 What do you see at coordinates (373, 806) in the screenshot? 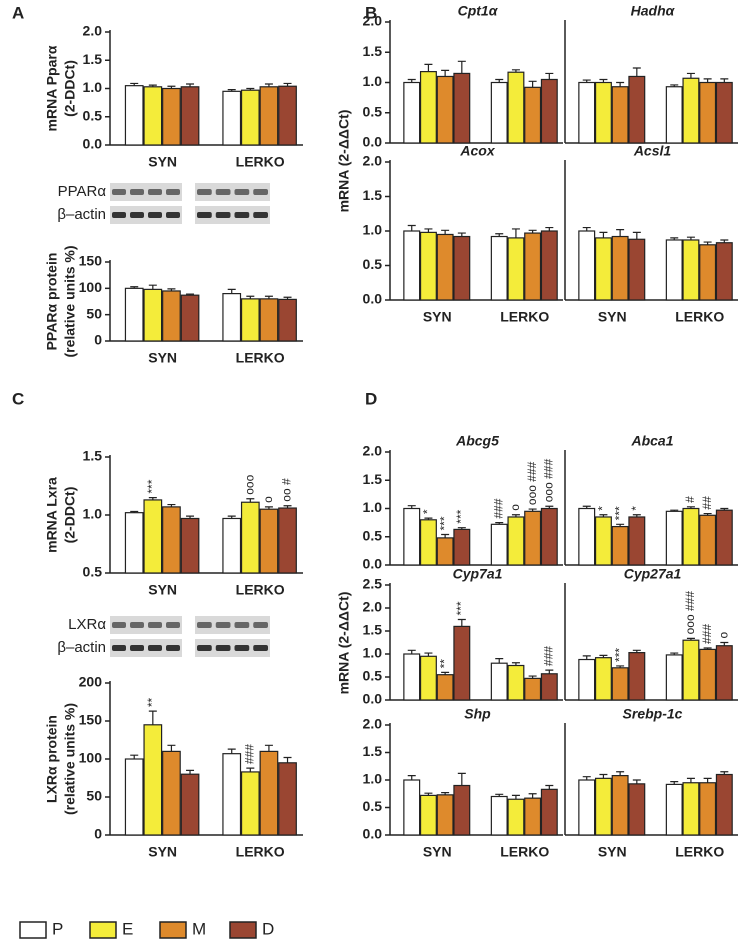
I see `y-tick-label: 0.5` at bounding box center [373, 806].